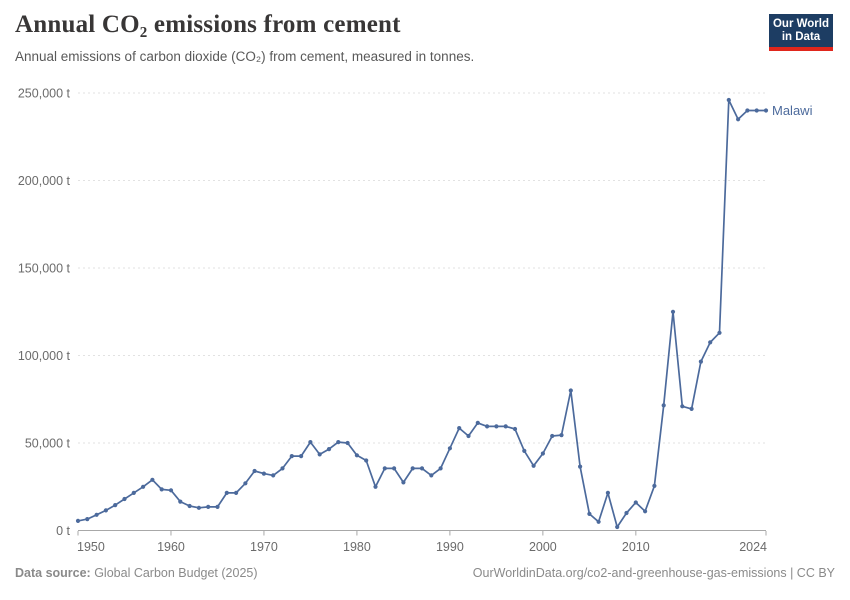 This screenshot has height=600, width=850. I want to click on data-source-text: Global Carbon Budget (2025), so click(174, 573).